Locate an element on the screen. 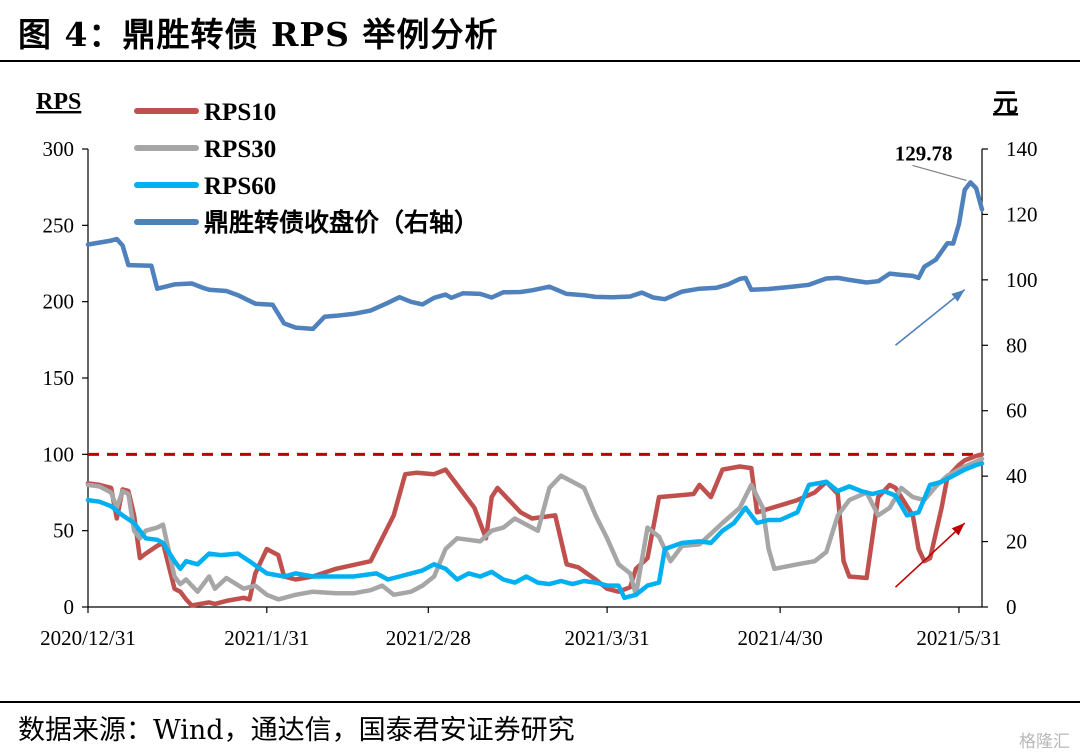  bottom-rule is located at coordinates (540, 702).